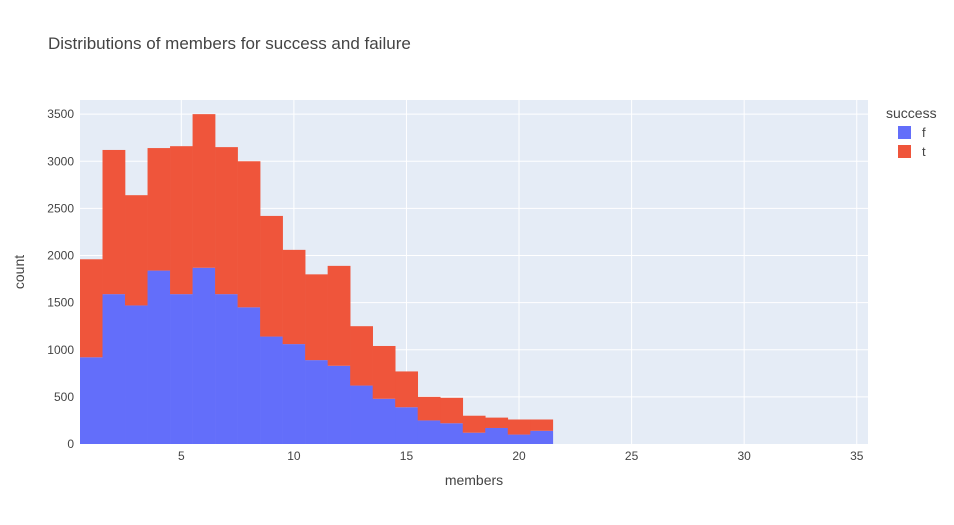 This screenshot has width=954, height=525. Describe the element at coordinates (19, 272) in the screenshot. I see `y-axis-label: count` at that location.